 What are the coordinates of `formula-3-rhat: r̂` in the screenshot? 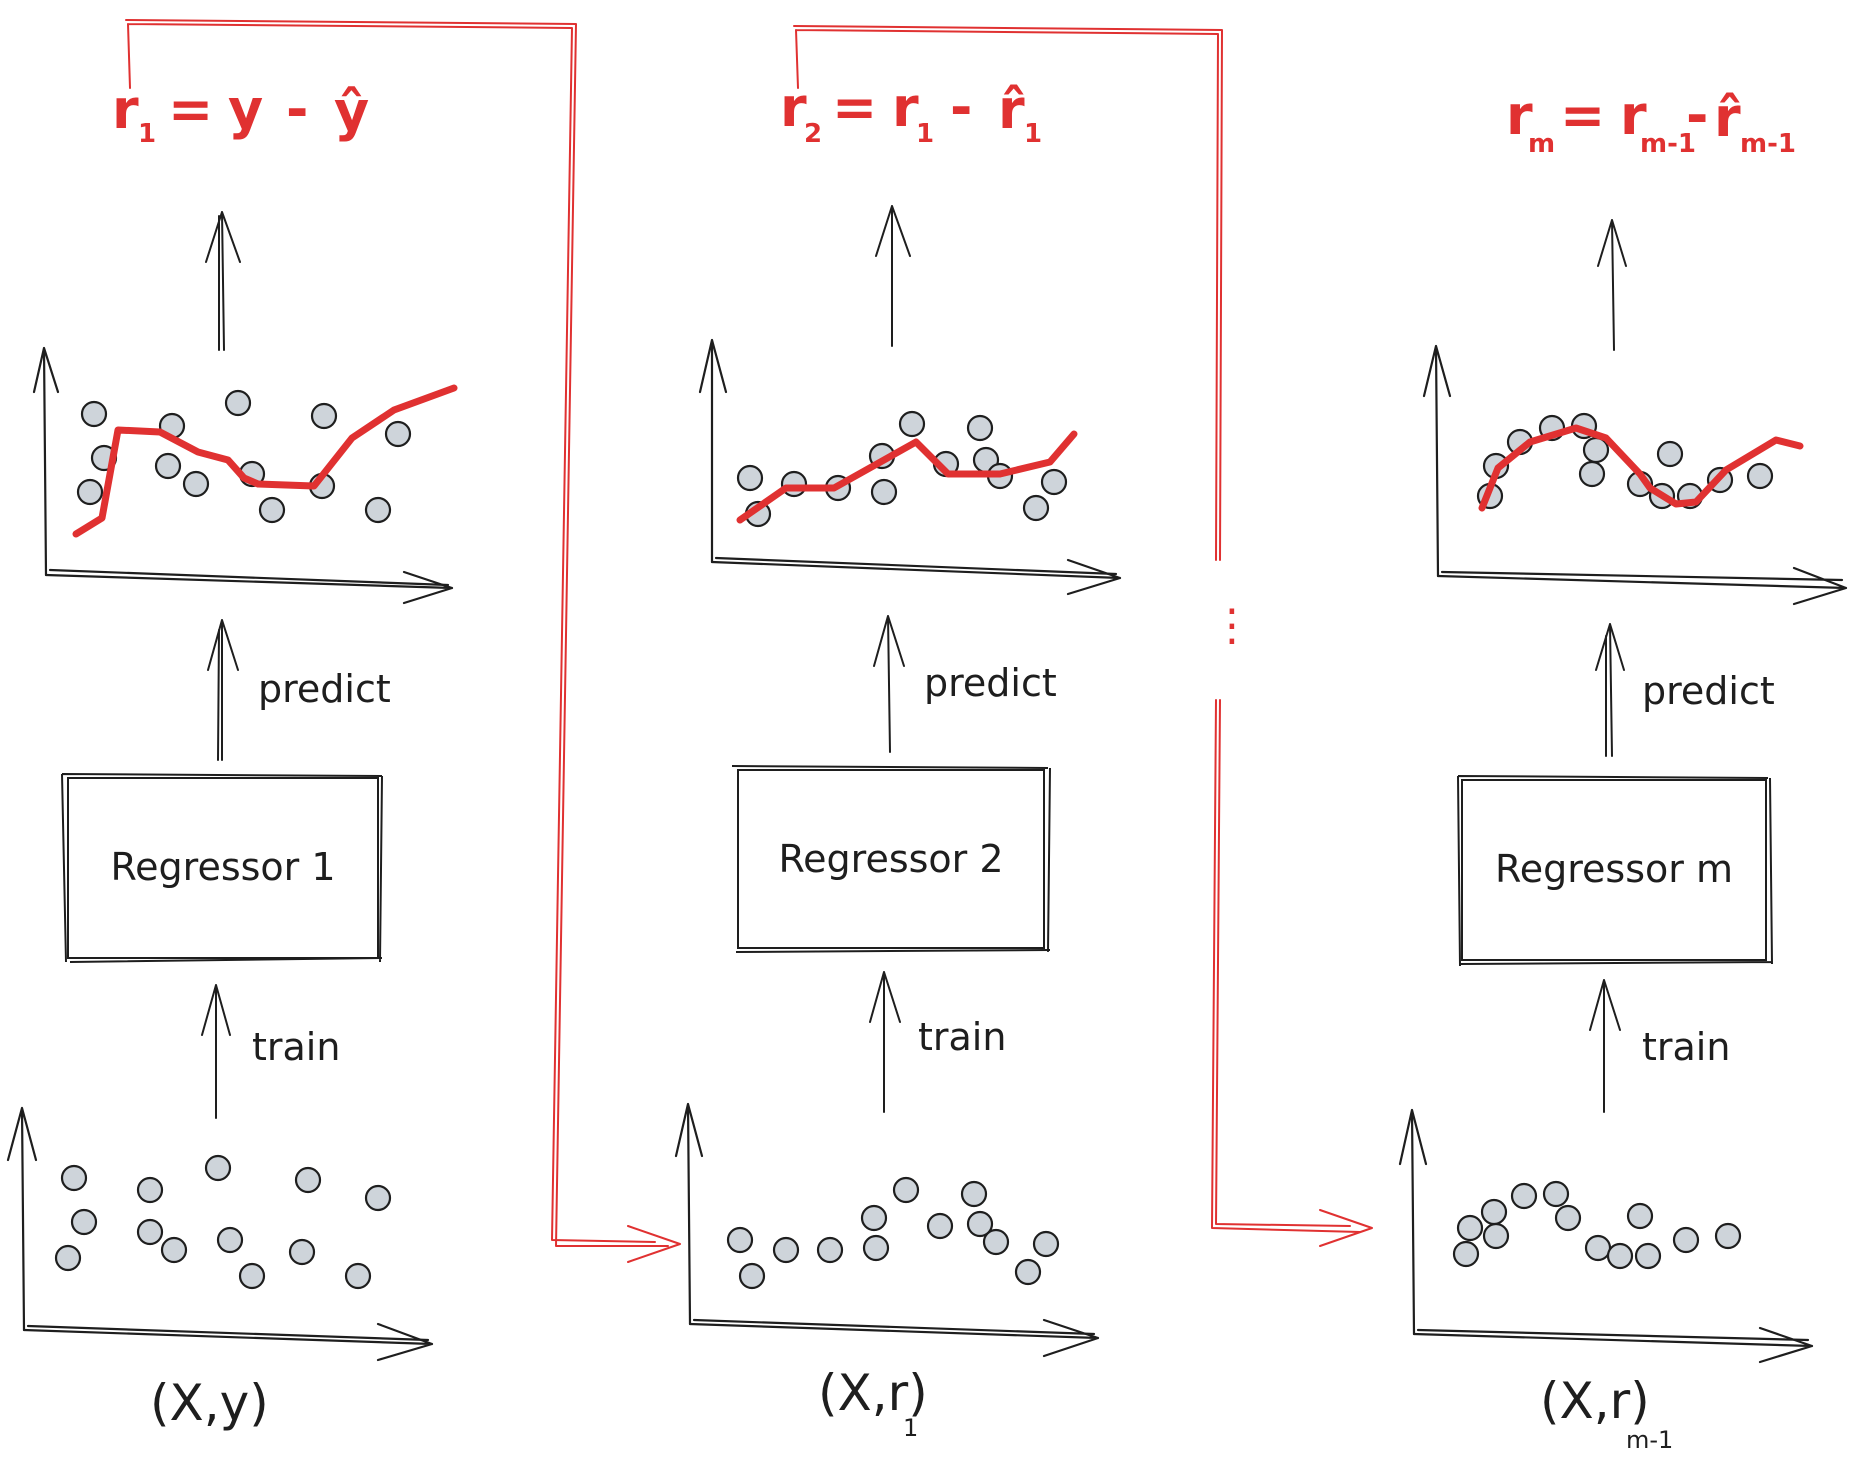 It's located at (1727, 117).